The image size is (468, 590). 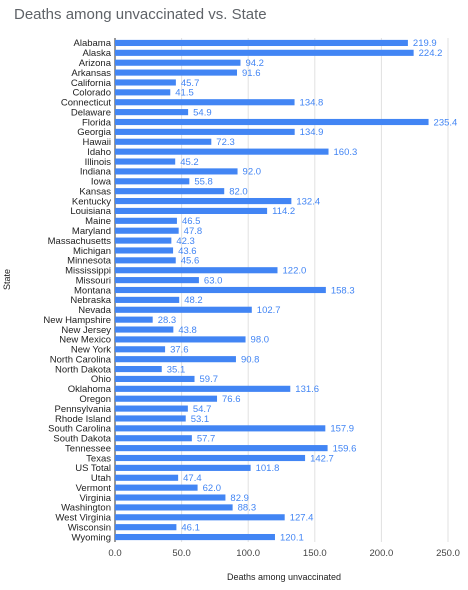 I want to click on value-label: 45.7, so click(x=190, y=83).